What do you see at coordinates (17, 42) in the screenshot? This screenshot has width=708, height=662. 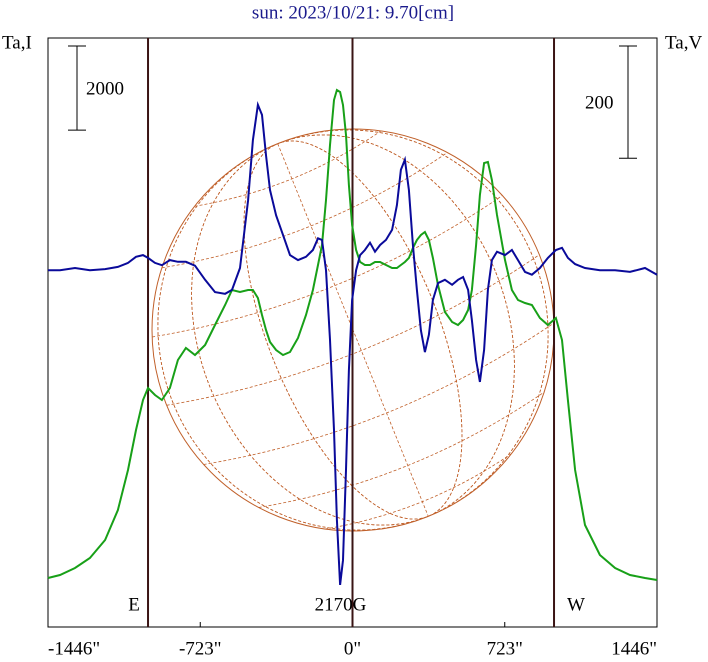 I see `y-axis-label: Ta,I` at bounding box center [17, 42].